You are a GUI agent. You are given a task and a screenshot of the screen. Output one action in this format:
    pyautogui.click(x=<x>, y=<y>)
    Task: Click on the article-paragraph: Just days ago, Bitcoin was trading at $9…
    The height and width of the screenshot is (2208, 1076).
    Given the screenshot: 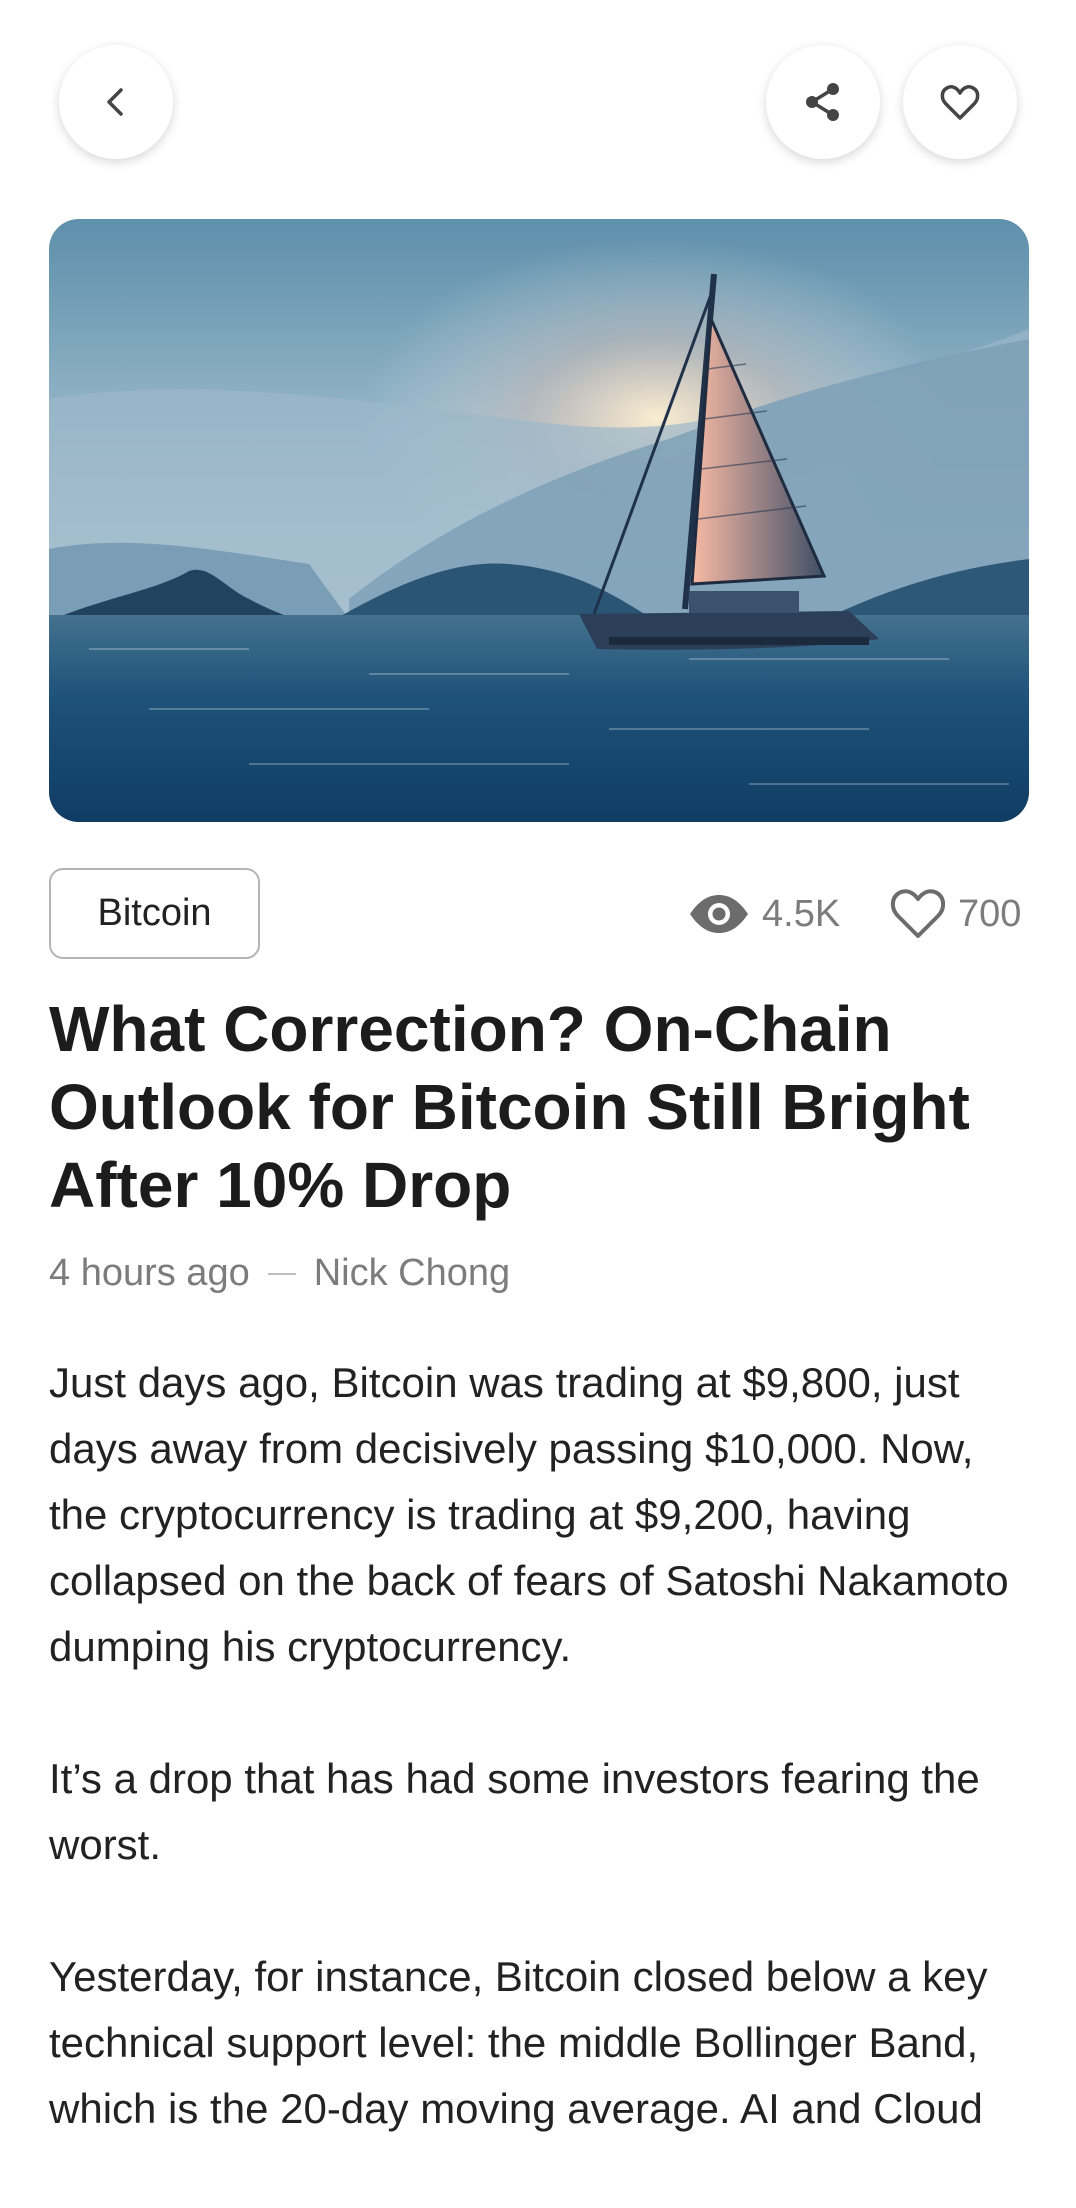 What is the action you would take?
    pyautogui.click(x=529, y=1514)
    